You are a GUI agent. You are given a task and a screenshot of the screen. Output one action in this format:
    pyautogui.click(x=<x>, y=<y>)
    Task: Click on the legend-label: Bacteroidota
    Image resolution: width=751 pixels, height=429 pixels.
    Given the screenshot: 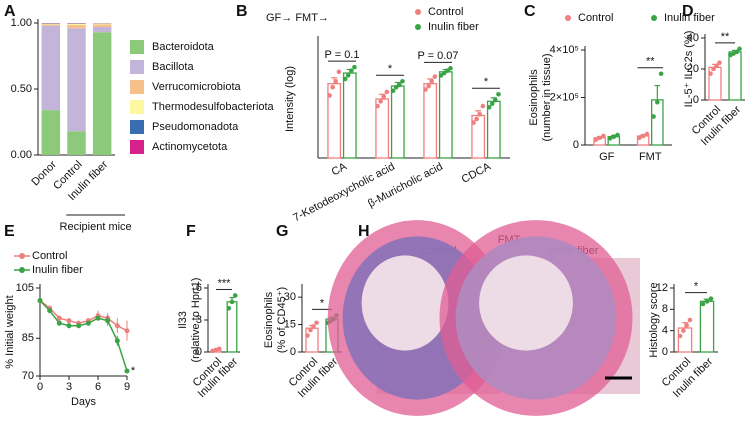 What is the action you would take?
    pyautogui.click(x=183, y=47)
    